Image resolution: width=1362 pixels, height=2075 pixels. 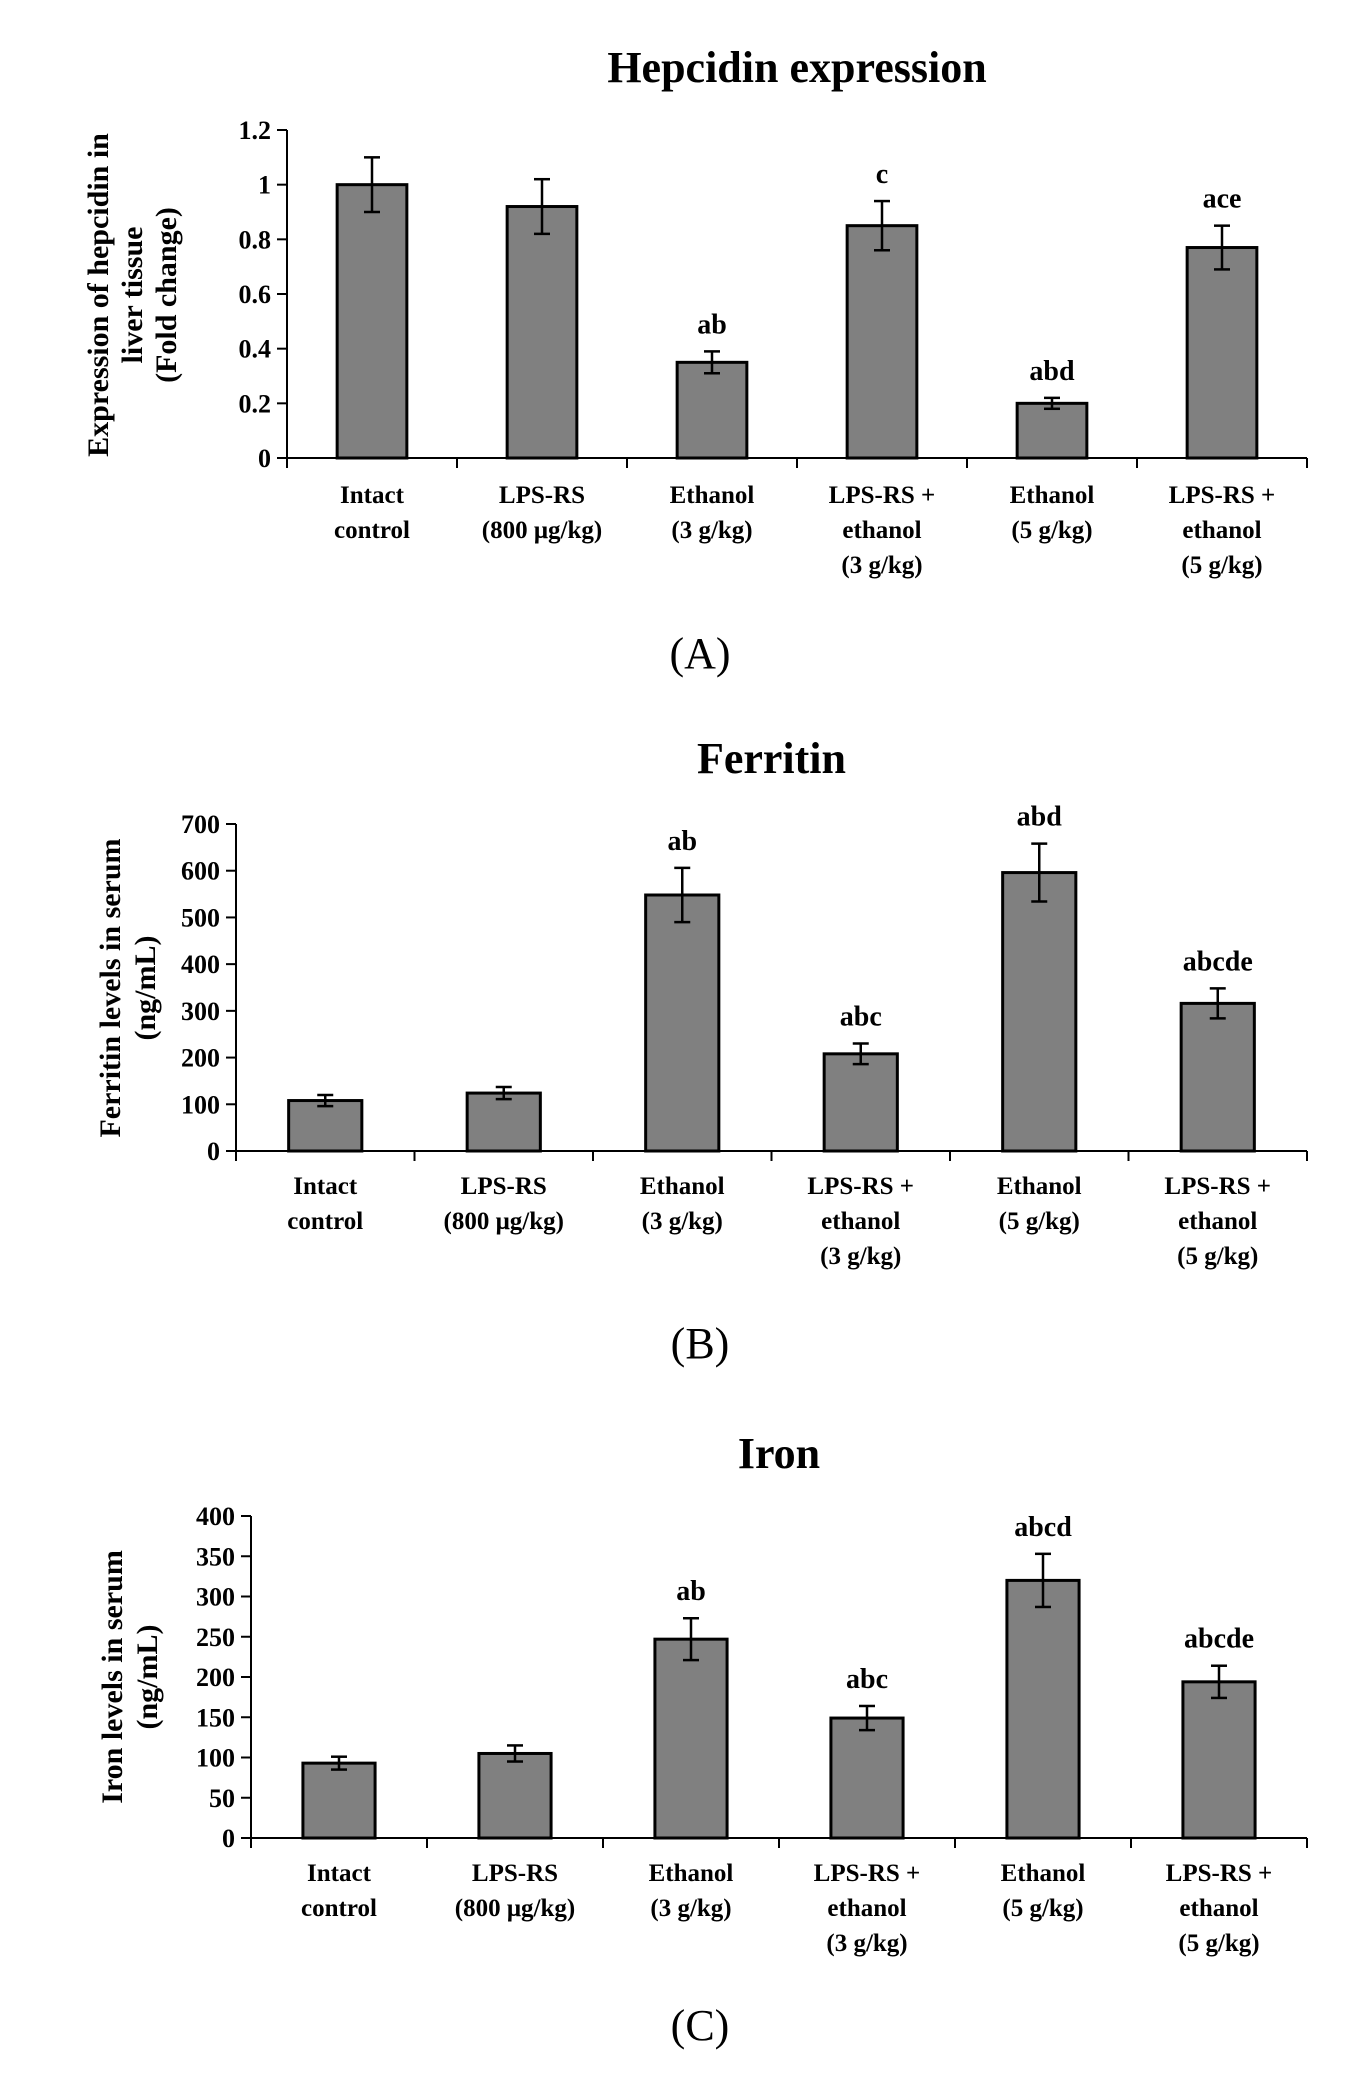 What do you see at coordinates (255, 239) in the screenshot?
I see `y-tick-label: 0.8` at bounding box center [255, 239].